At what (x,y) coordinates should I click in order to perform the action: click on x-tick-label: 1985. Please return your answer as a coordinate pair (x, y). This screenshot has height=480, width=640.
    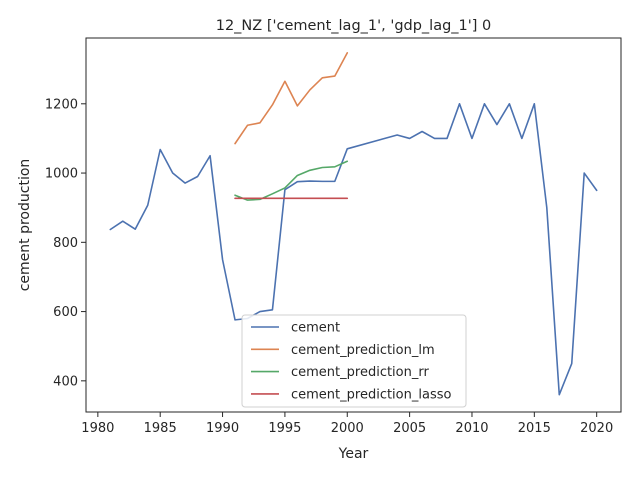
    Looking at the image, I should click on (160, 428).